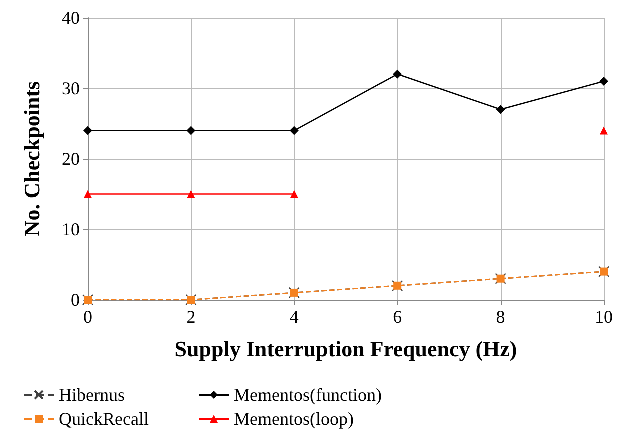 The height and width of the screenshot is (443, 634). I want to click on x-tick-label: 10, so click(604, 317).